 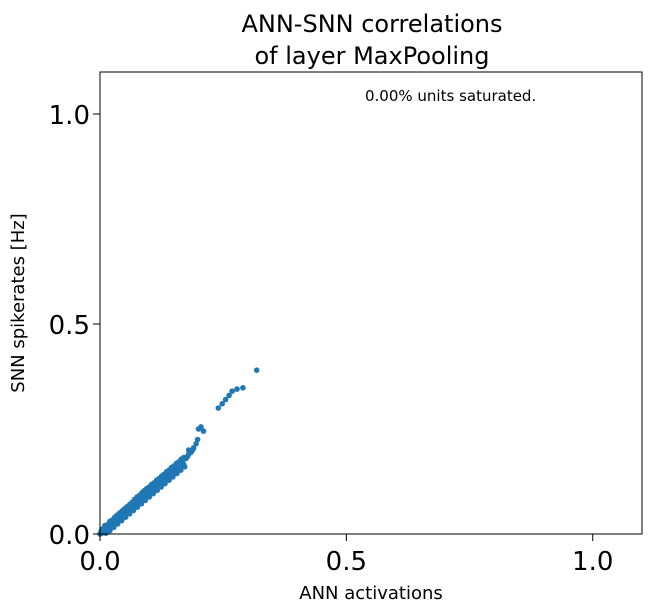 I want to click on y-axis-label: SNN spikerates [Hz], so click(x=18, y=302).